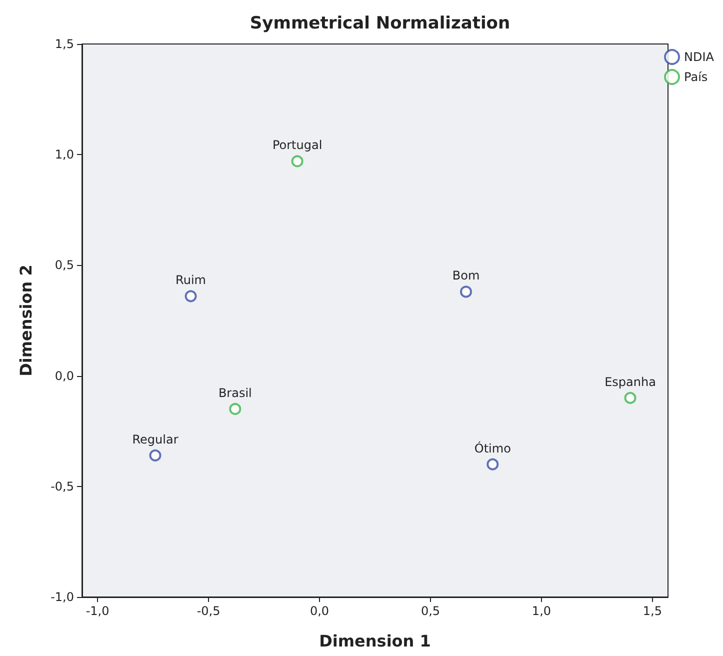 Image resolution: width=723 pixels, height=656 pixels. What do you see at coordinates (320, 611) in the screenshot?
I see `x-tick-label: 0,0` at bounding box center [320, 611].